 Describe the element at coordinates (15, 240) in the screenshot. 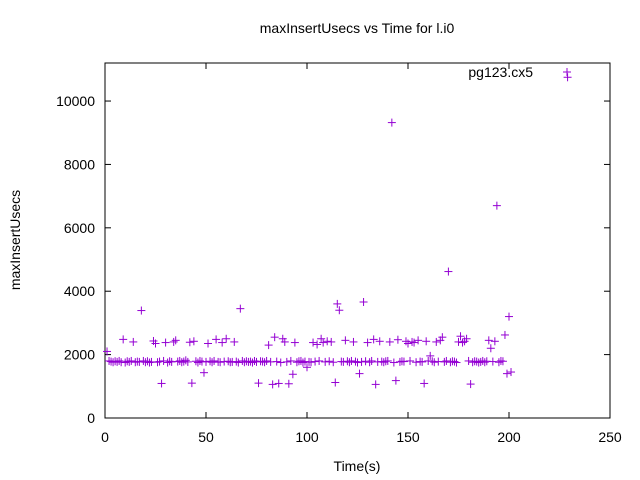

I see `y-axis-label: maxInsertUsecs` at that location.